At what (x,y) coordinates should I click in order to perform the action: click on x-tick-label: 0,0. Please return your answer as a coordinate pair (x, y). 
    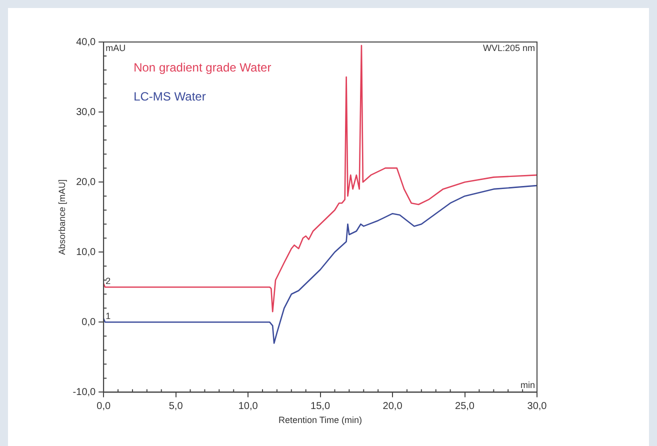
    Looking at the image, I should click on (103, 406).